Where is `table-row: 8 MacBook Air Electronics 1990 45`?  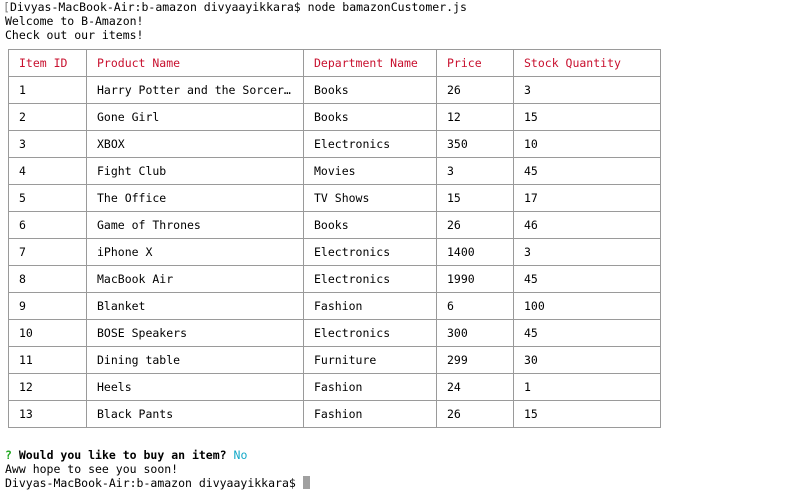
table-row: 8 MacBook Air Electronics 1990 45 is located at coordinates (334, 279).